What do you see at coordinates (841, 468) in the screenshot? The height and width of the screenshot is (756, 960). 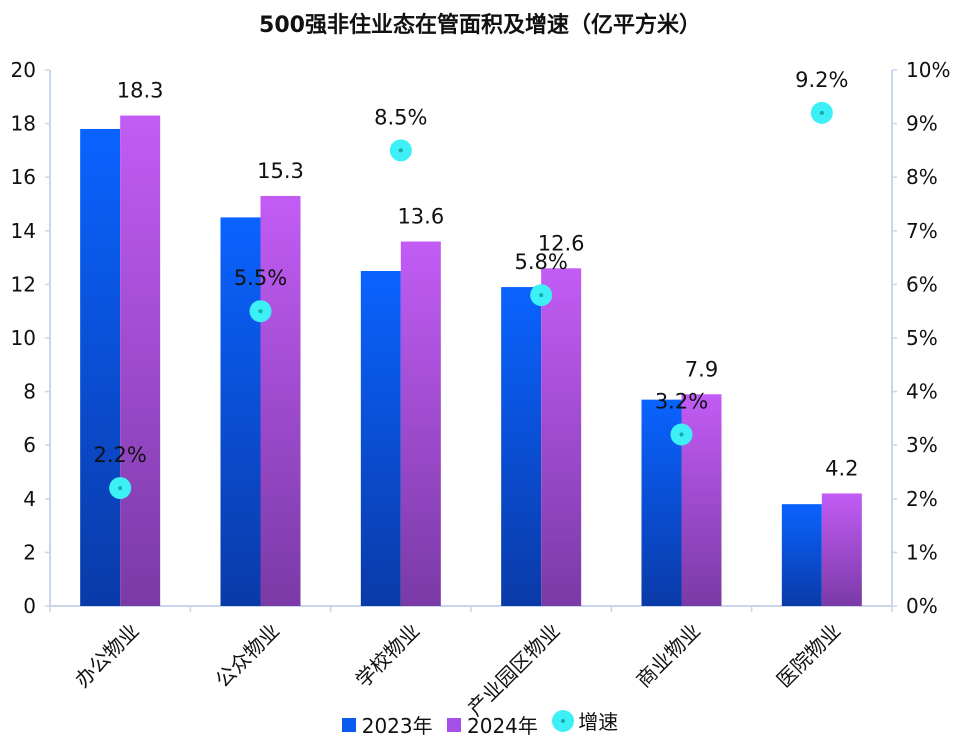 I see `bar-2024-value-label: 4.2` at bounding box center [841, 468].